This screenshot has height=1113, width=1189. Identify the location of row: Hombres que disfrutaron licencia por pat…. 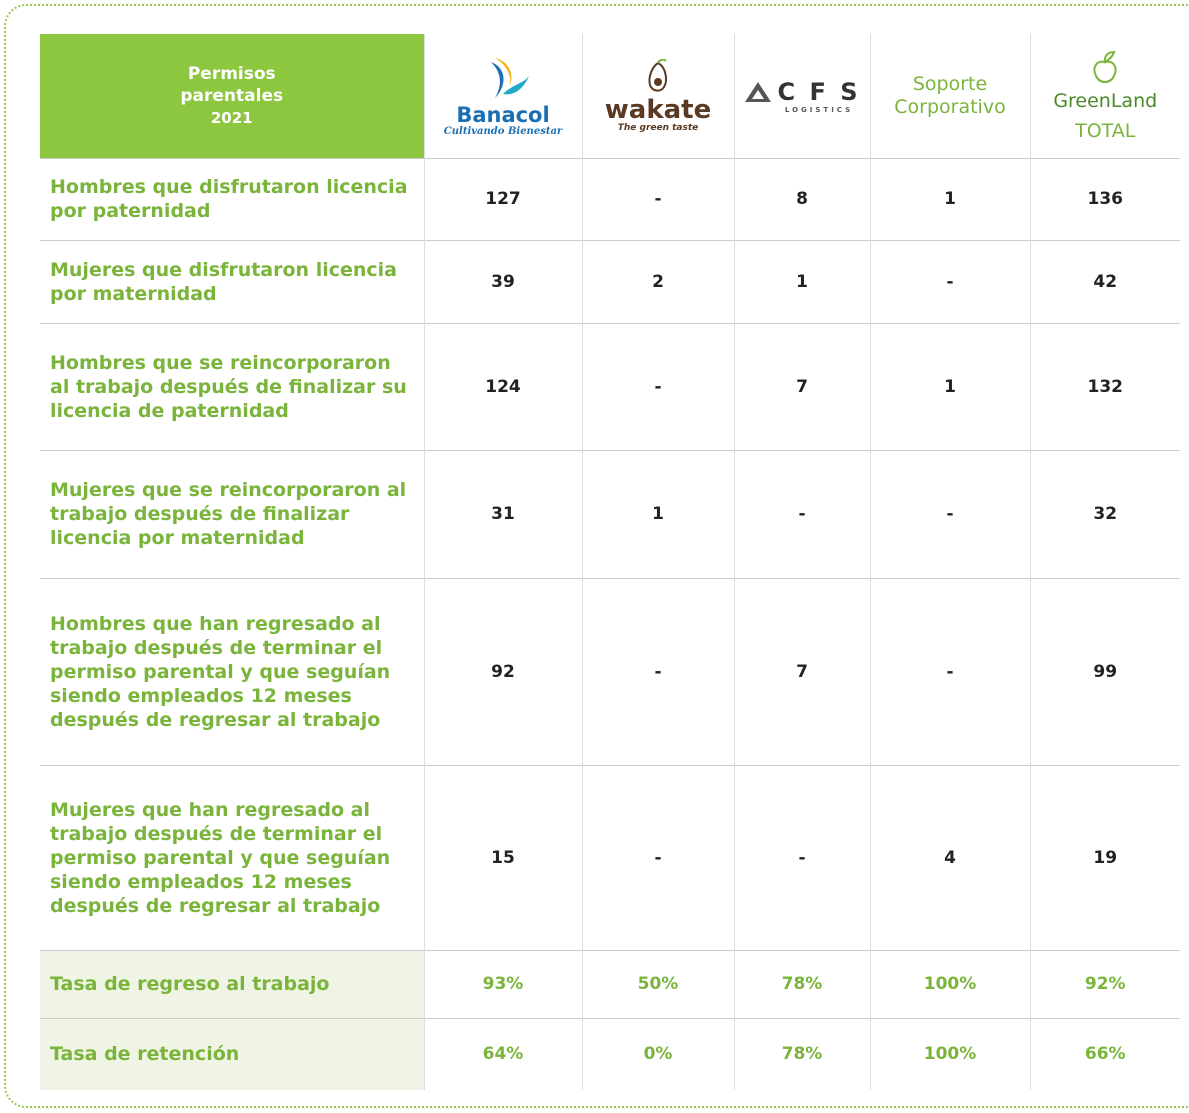
(610, 198).